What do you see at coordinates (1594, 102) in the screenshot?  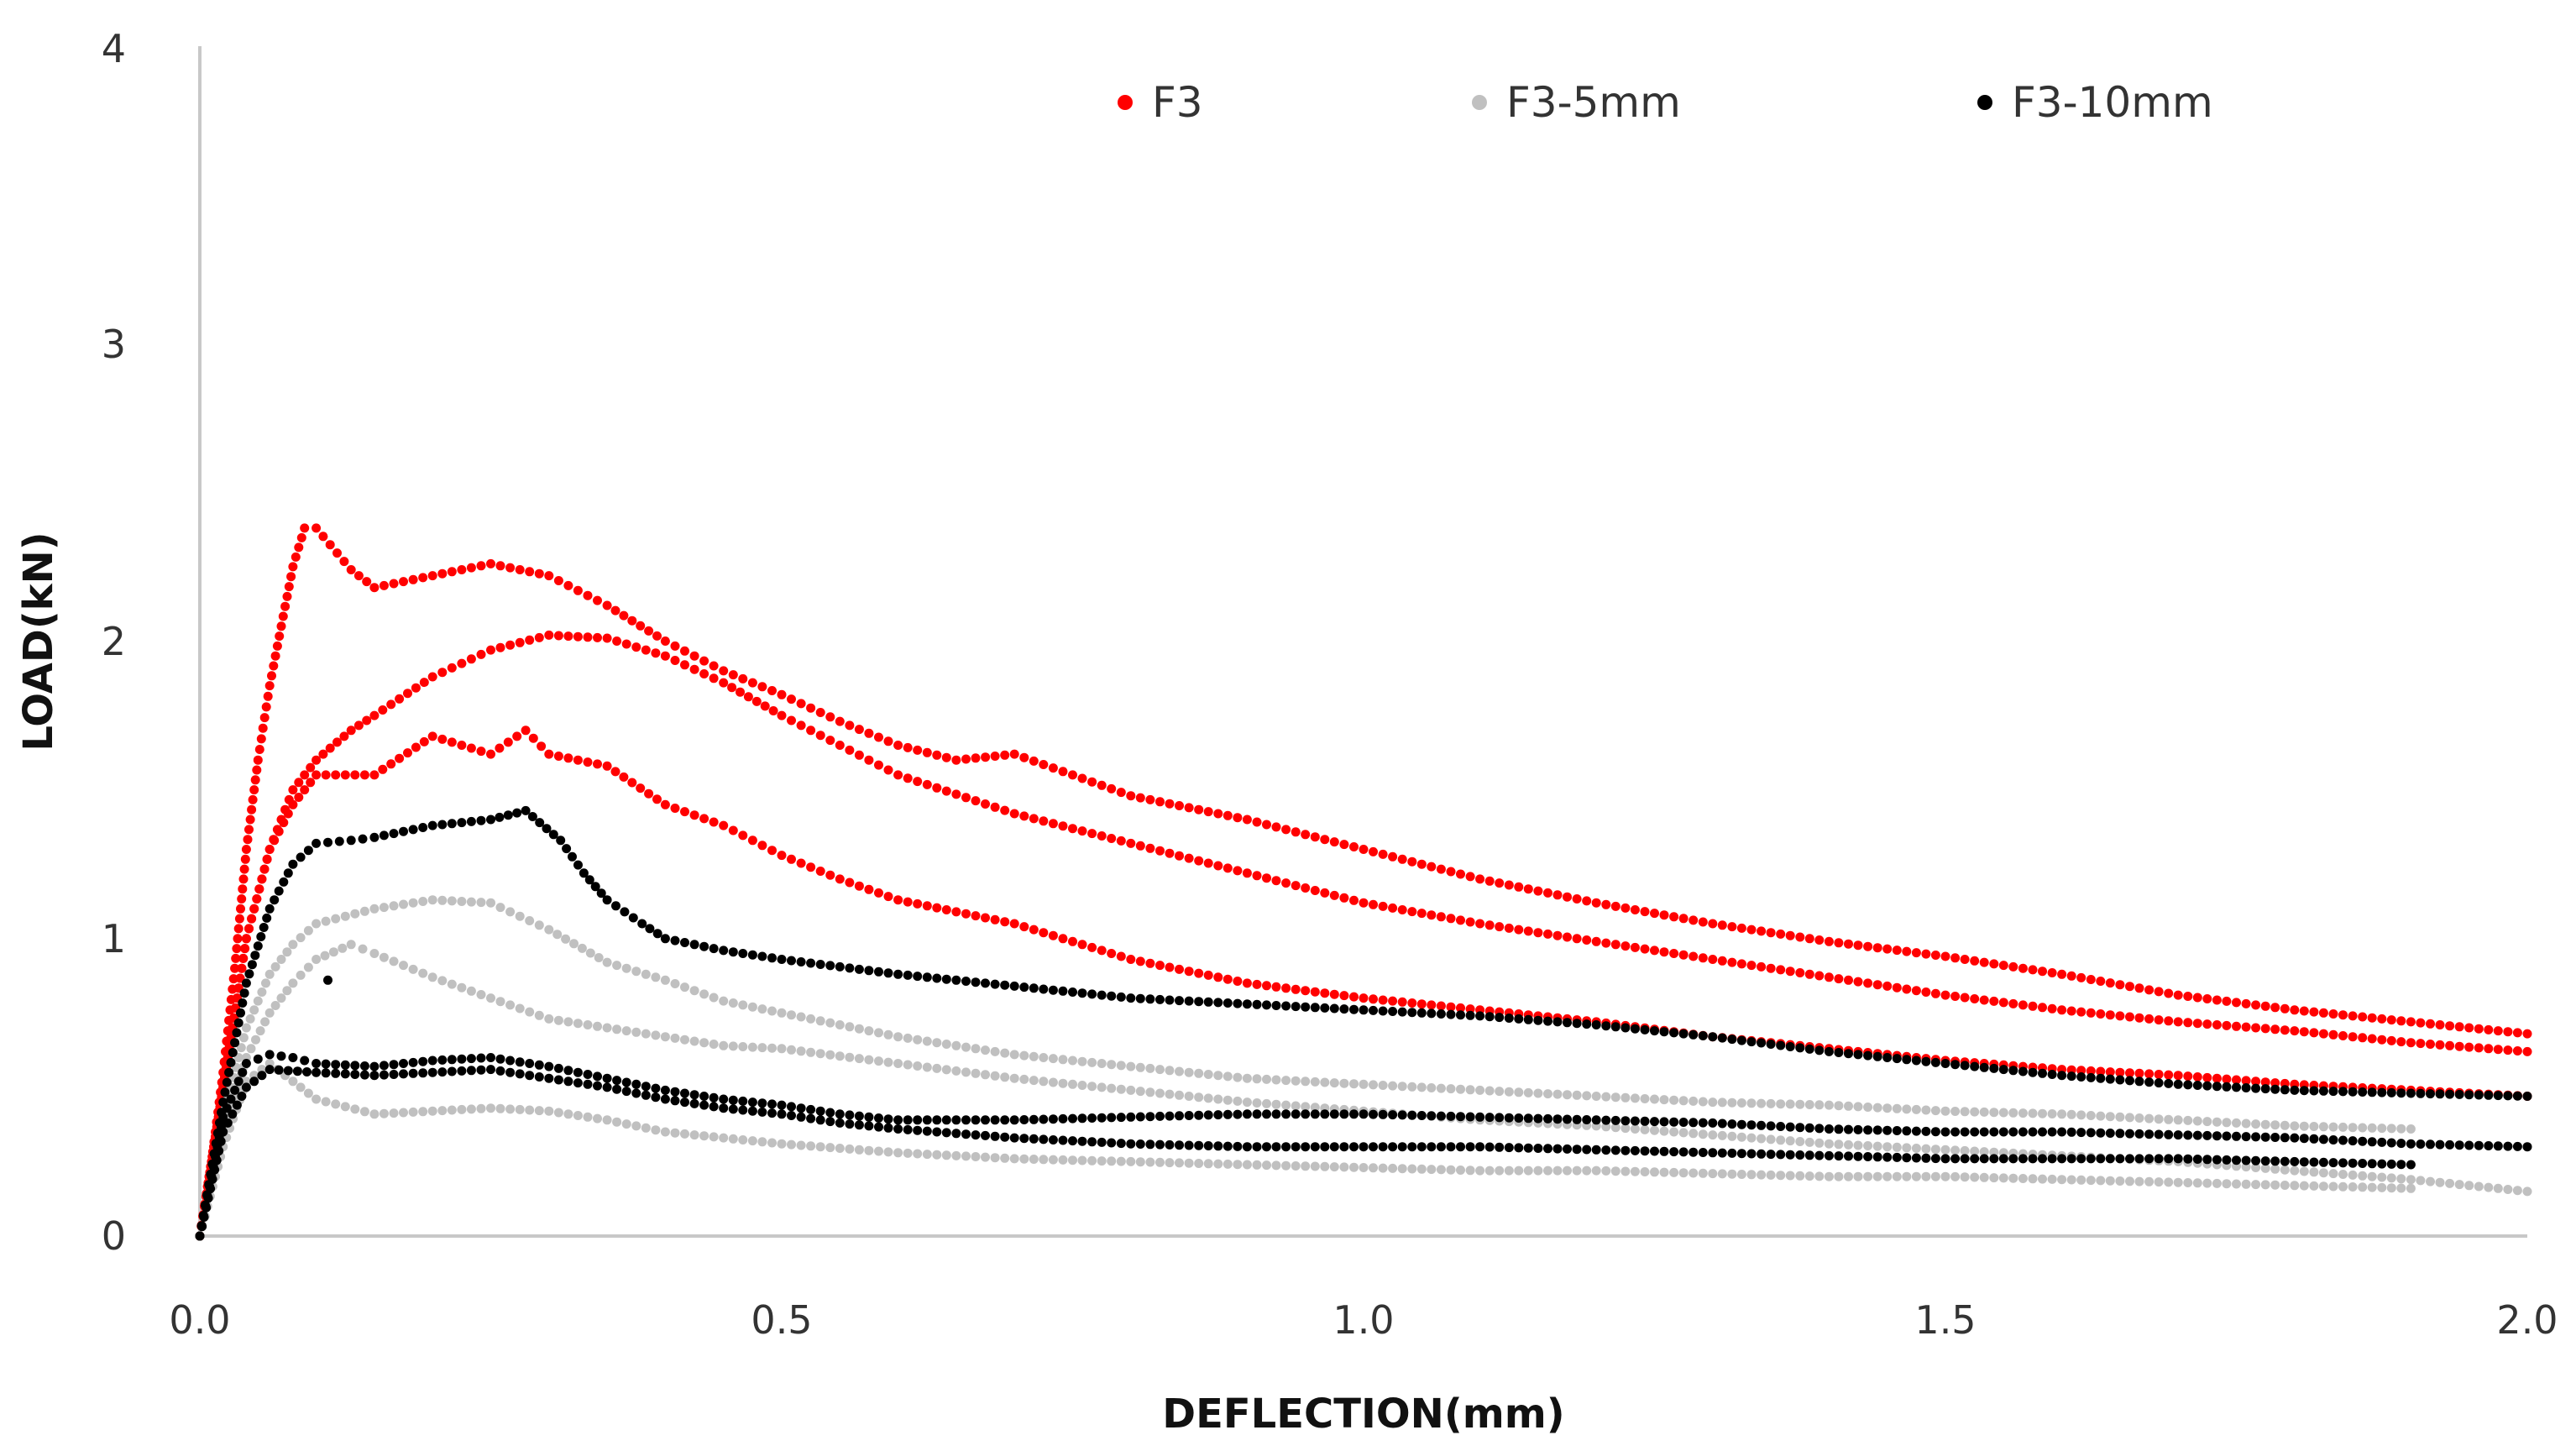 I see `legend-label-f3-5mm: F3-5mm` at bounding box center [1594, 102].